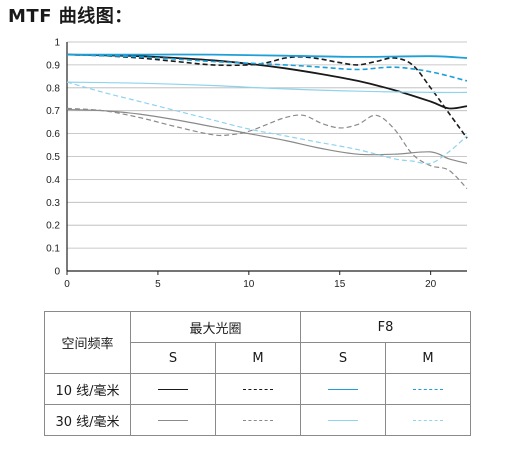 The width and height of the screenshot is (528, 458). What do you see at coordinates (428, 358) in the screenshot?
I see `sub-header-meridional-f8: M` at bounding box center [428, 358].